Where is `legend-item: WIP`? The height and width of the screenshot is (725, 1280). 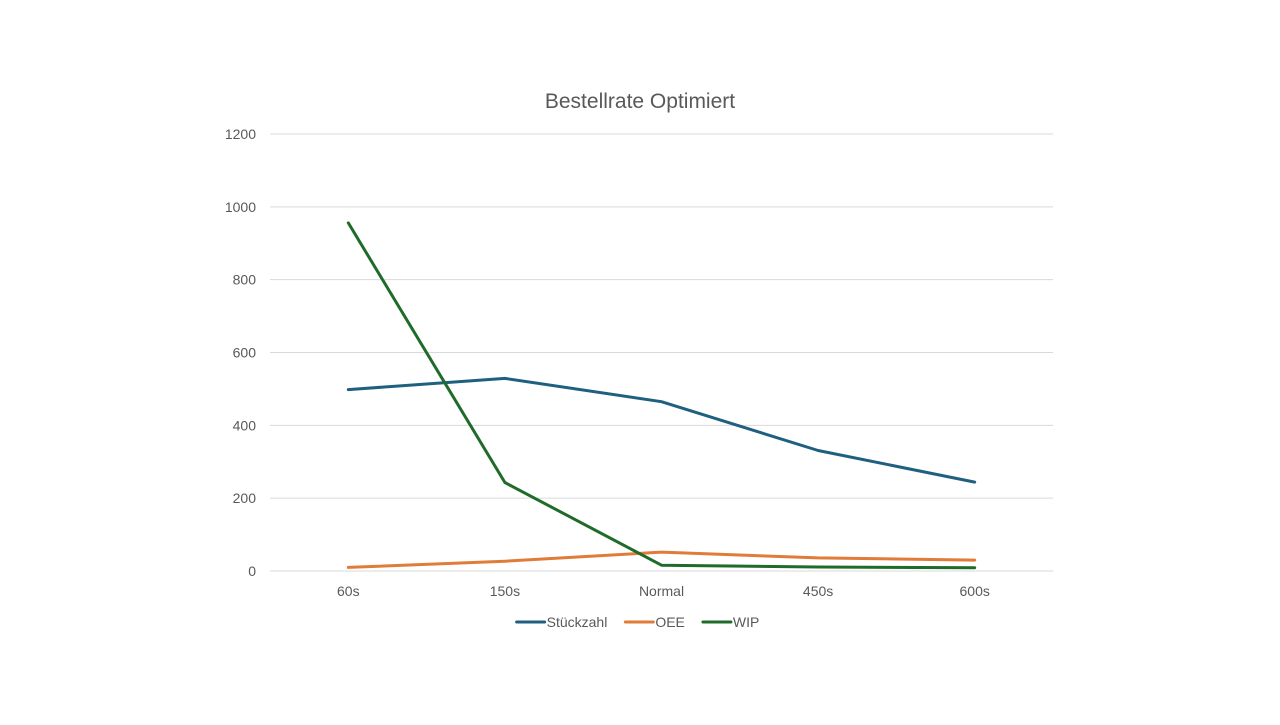 legend-item: WIP is located at coordinates (731, 622).